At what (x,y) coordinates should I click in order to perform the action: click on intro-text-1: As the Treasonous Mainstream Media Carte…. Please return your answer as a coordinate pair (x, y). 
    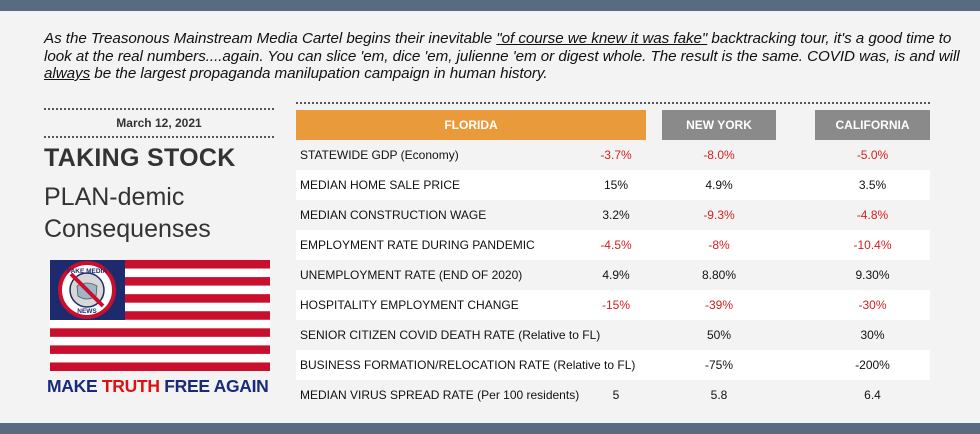
    Looking at the image, I should click on (270, 38).